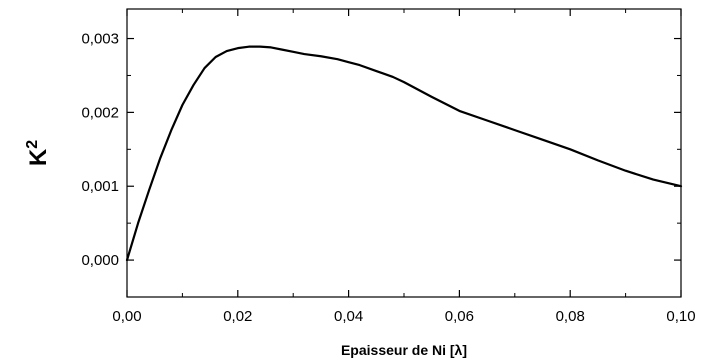 The height and width of the screenshot is (364, 707). I want to click on x-tick-label: 0,08, so click(570, 316).